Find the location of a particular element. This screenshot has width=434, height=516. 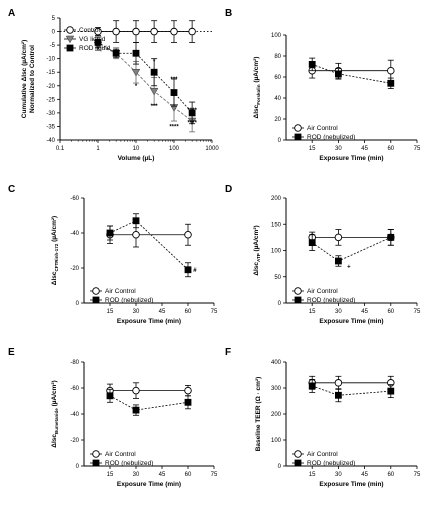

y-tick-label: -35 is located at coordinates (50, 127).